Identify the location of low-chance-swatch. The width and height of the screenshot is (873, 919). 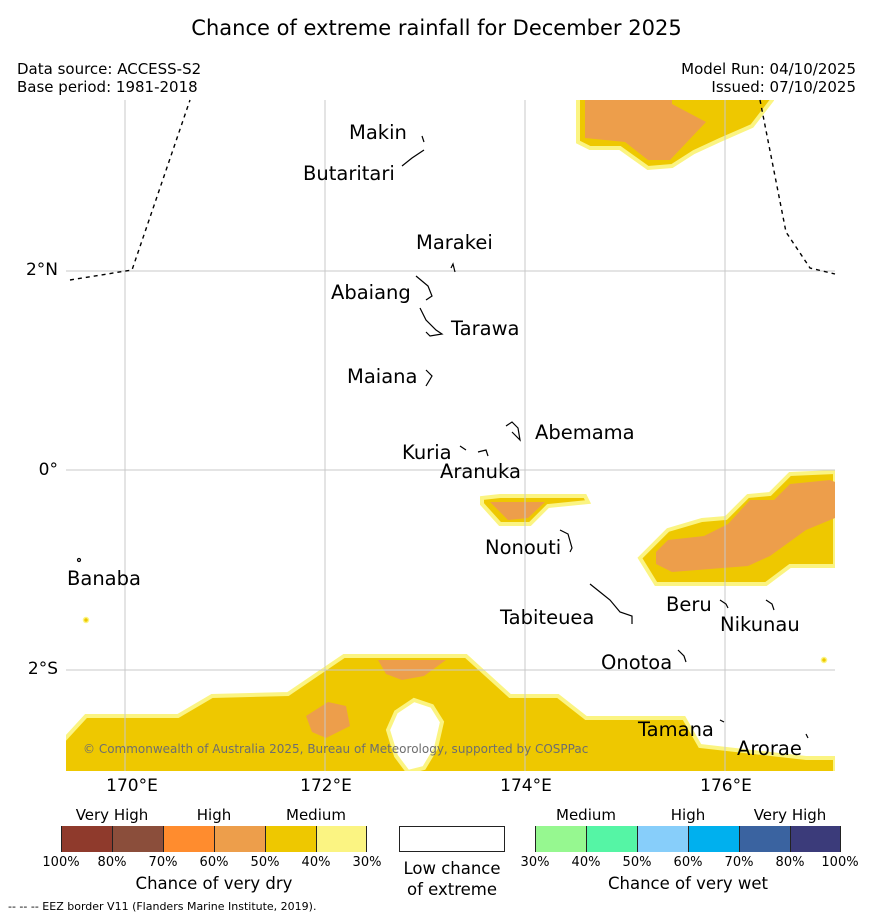
(452, 839).